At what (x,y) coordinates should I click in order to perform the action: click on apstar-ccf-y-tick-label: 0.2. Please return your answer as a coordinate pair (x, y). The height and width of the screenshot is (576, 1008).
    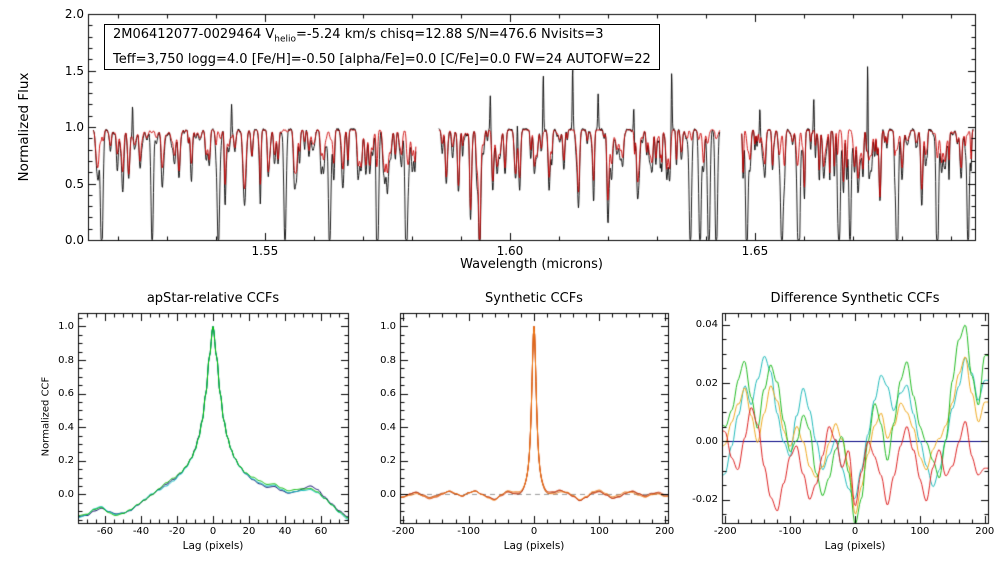
    Looking at the image, I should click on (66, 461).